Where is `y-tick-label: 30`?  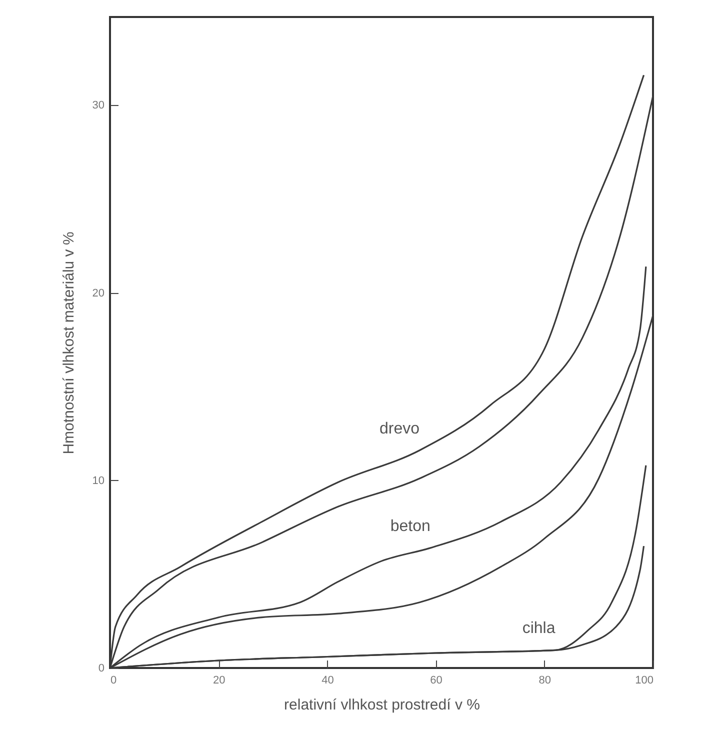 y-tick-label: 30 is located at coordinates (98, 106).